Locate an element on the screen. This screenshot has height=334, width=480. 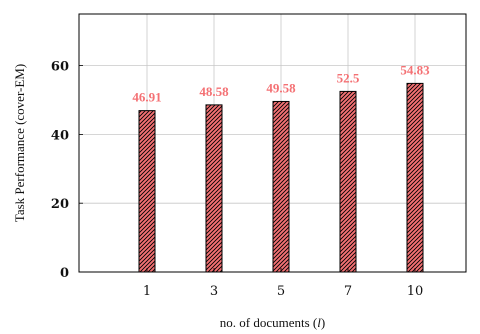
x-tick-label: 3 is located at coordinates (214, 291).